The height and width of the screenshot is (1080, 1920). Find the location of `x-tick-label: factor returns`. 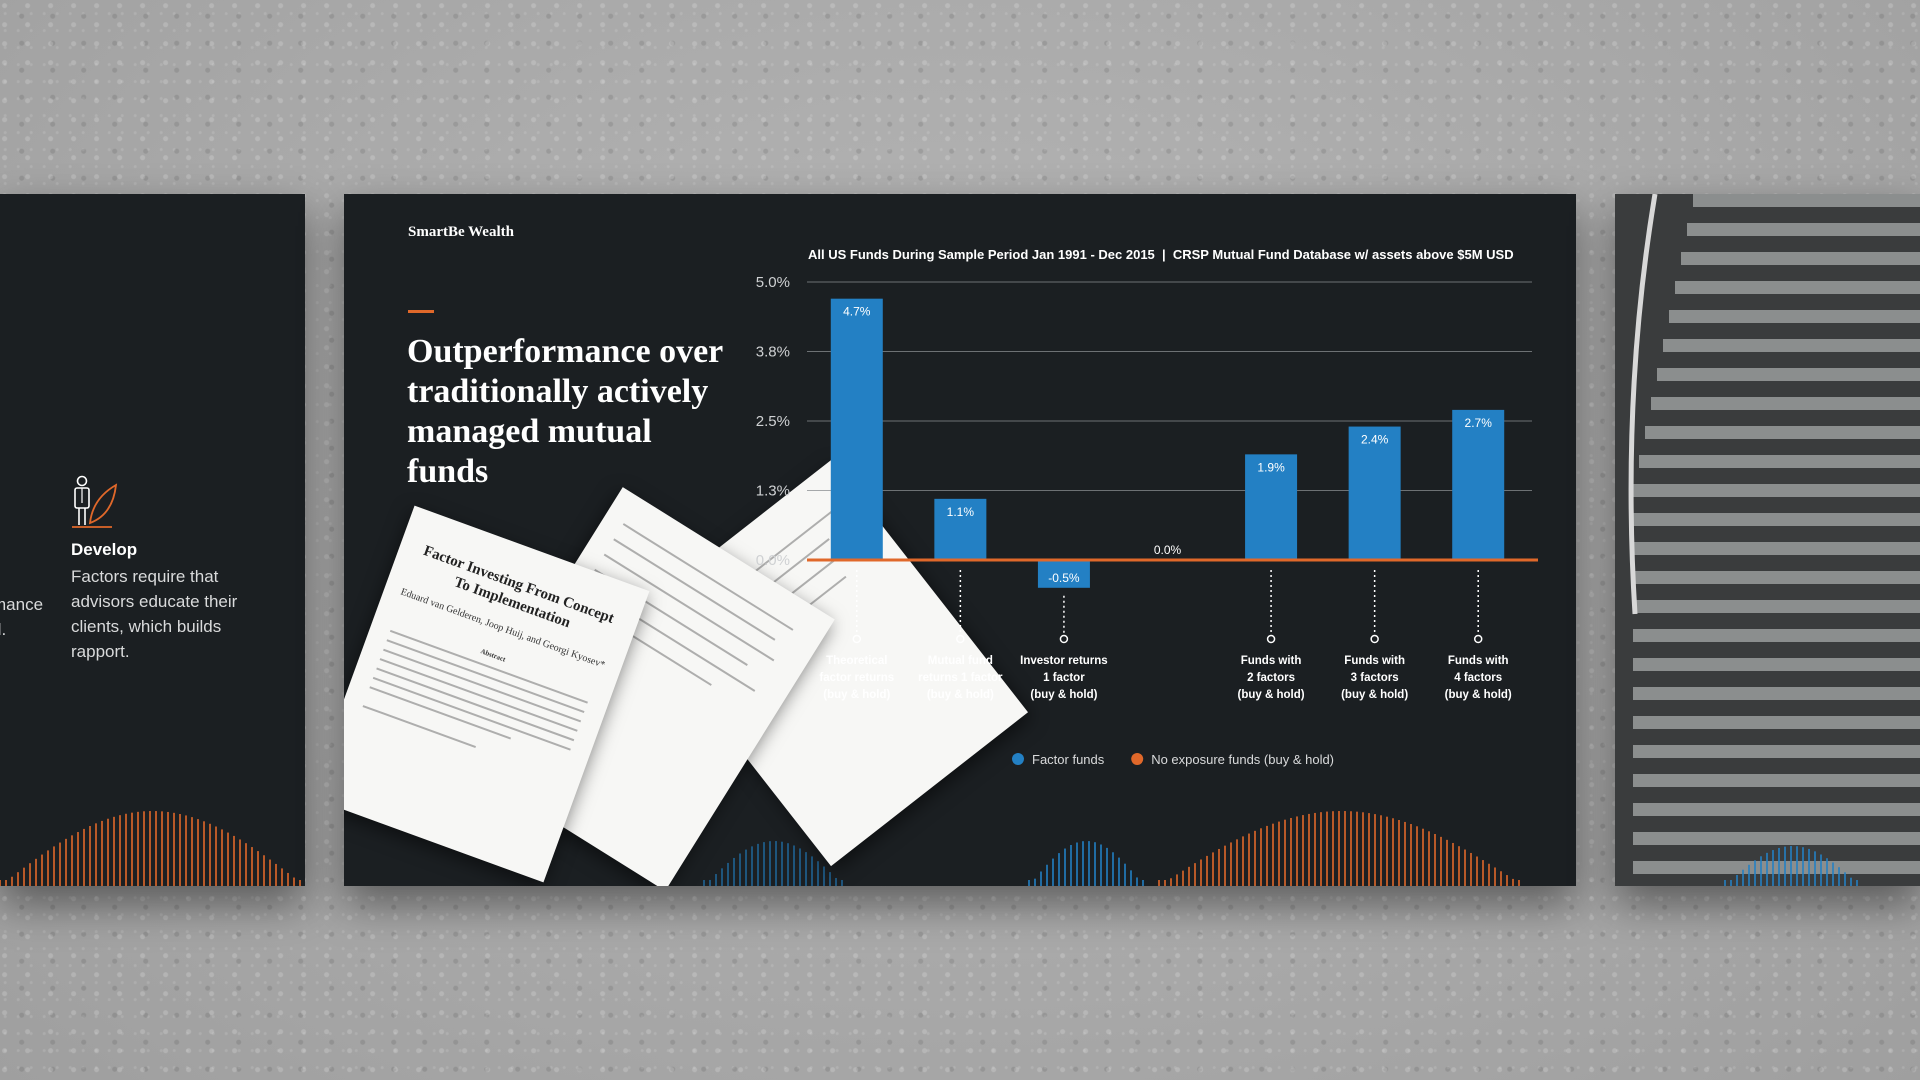

x-tick-label: factor returns is located at coordinates (856, 678).